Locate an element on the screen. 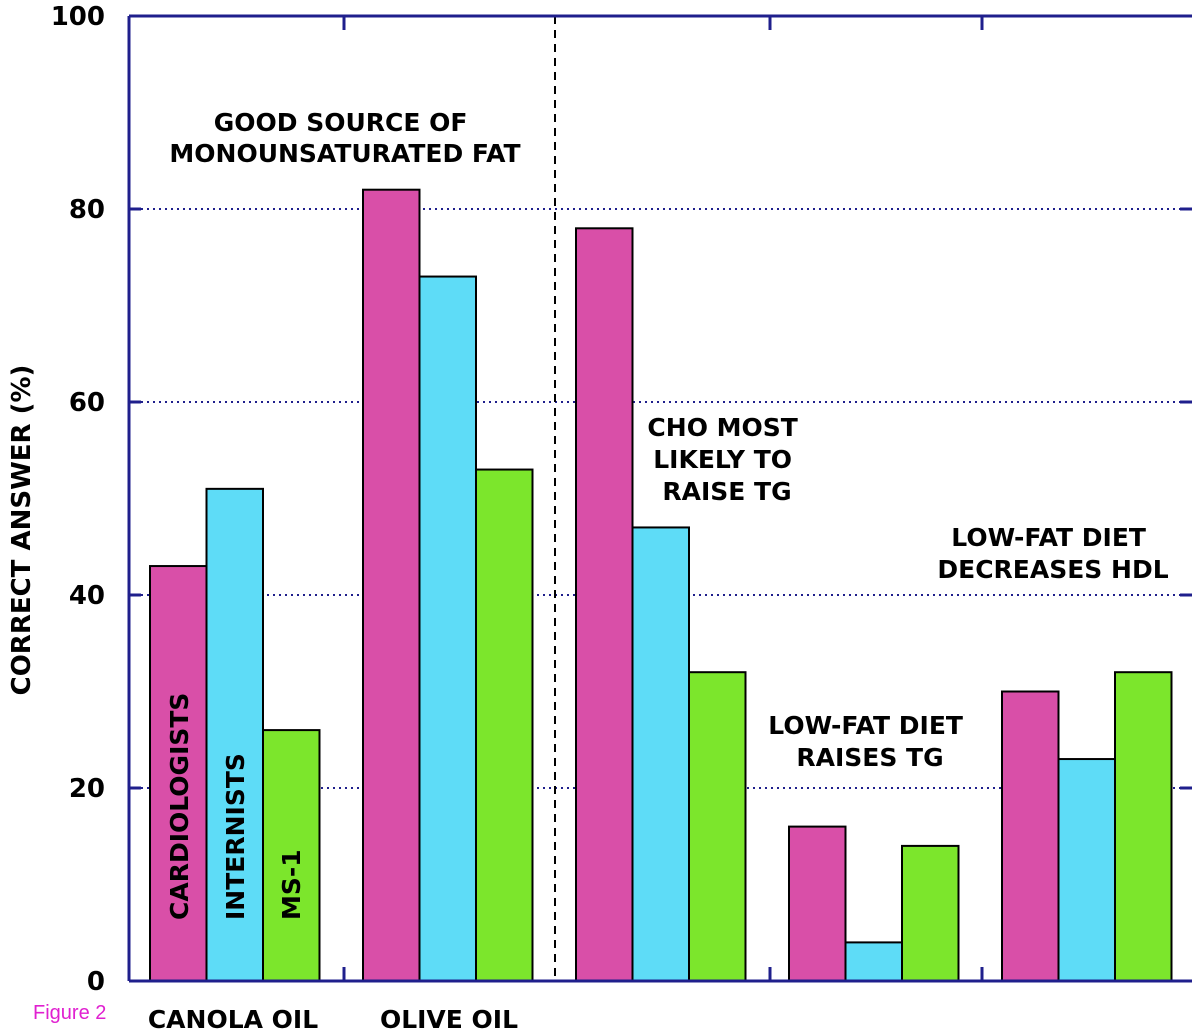 This screenshot has height=1032, width=1192. series-label-cardiologists: CARDIOLOGISTS is located at coordinates (179, 806).